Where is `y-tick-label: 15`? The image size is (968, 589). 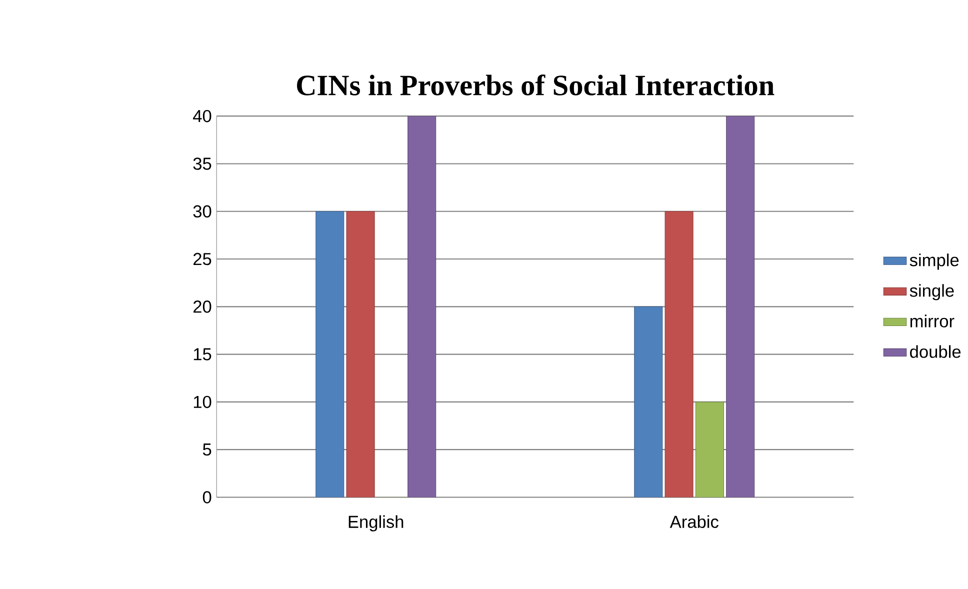 y-tick-label: 15 is located at coordinates (203, 354).